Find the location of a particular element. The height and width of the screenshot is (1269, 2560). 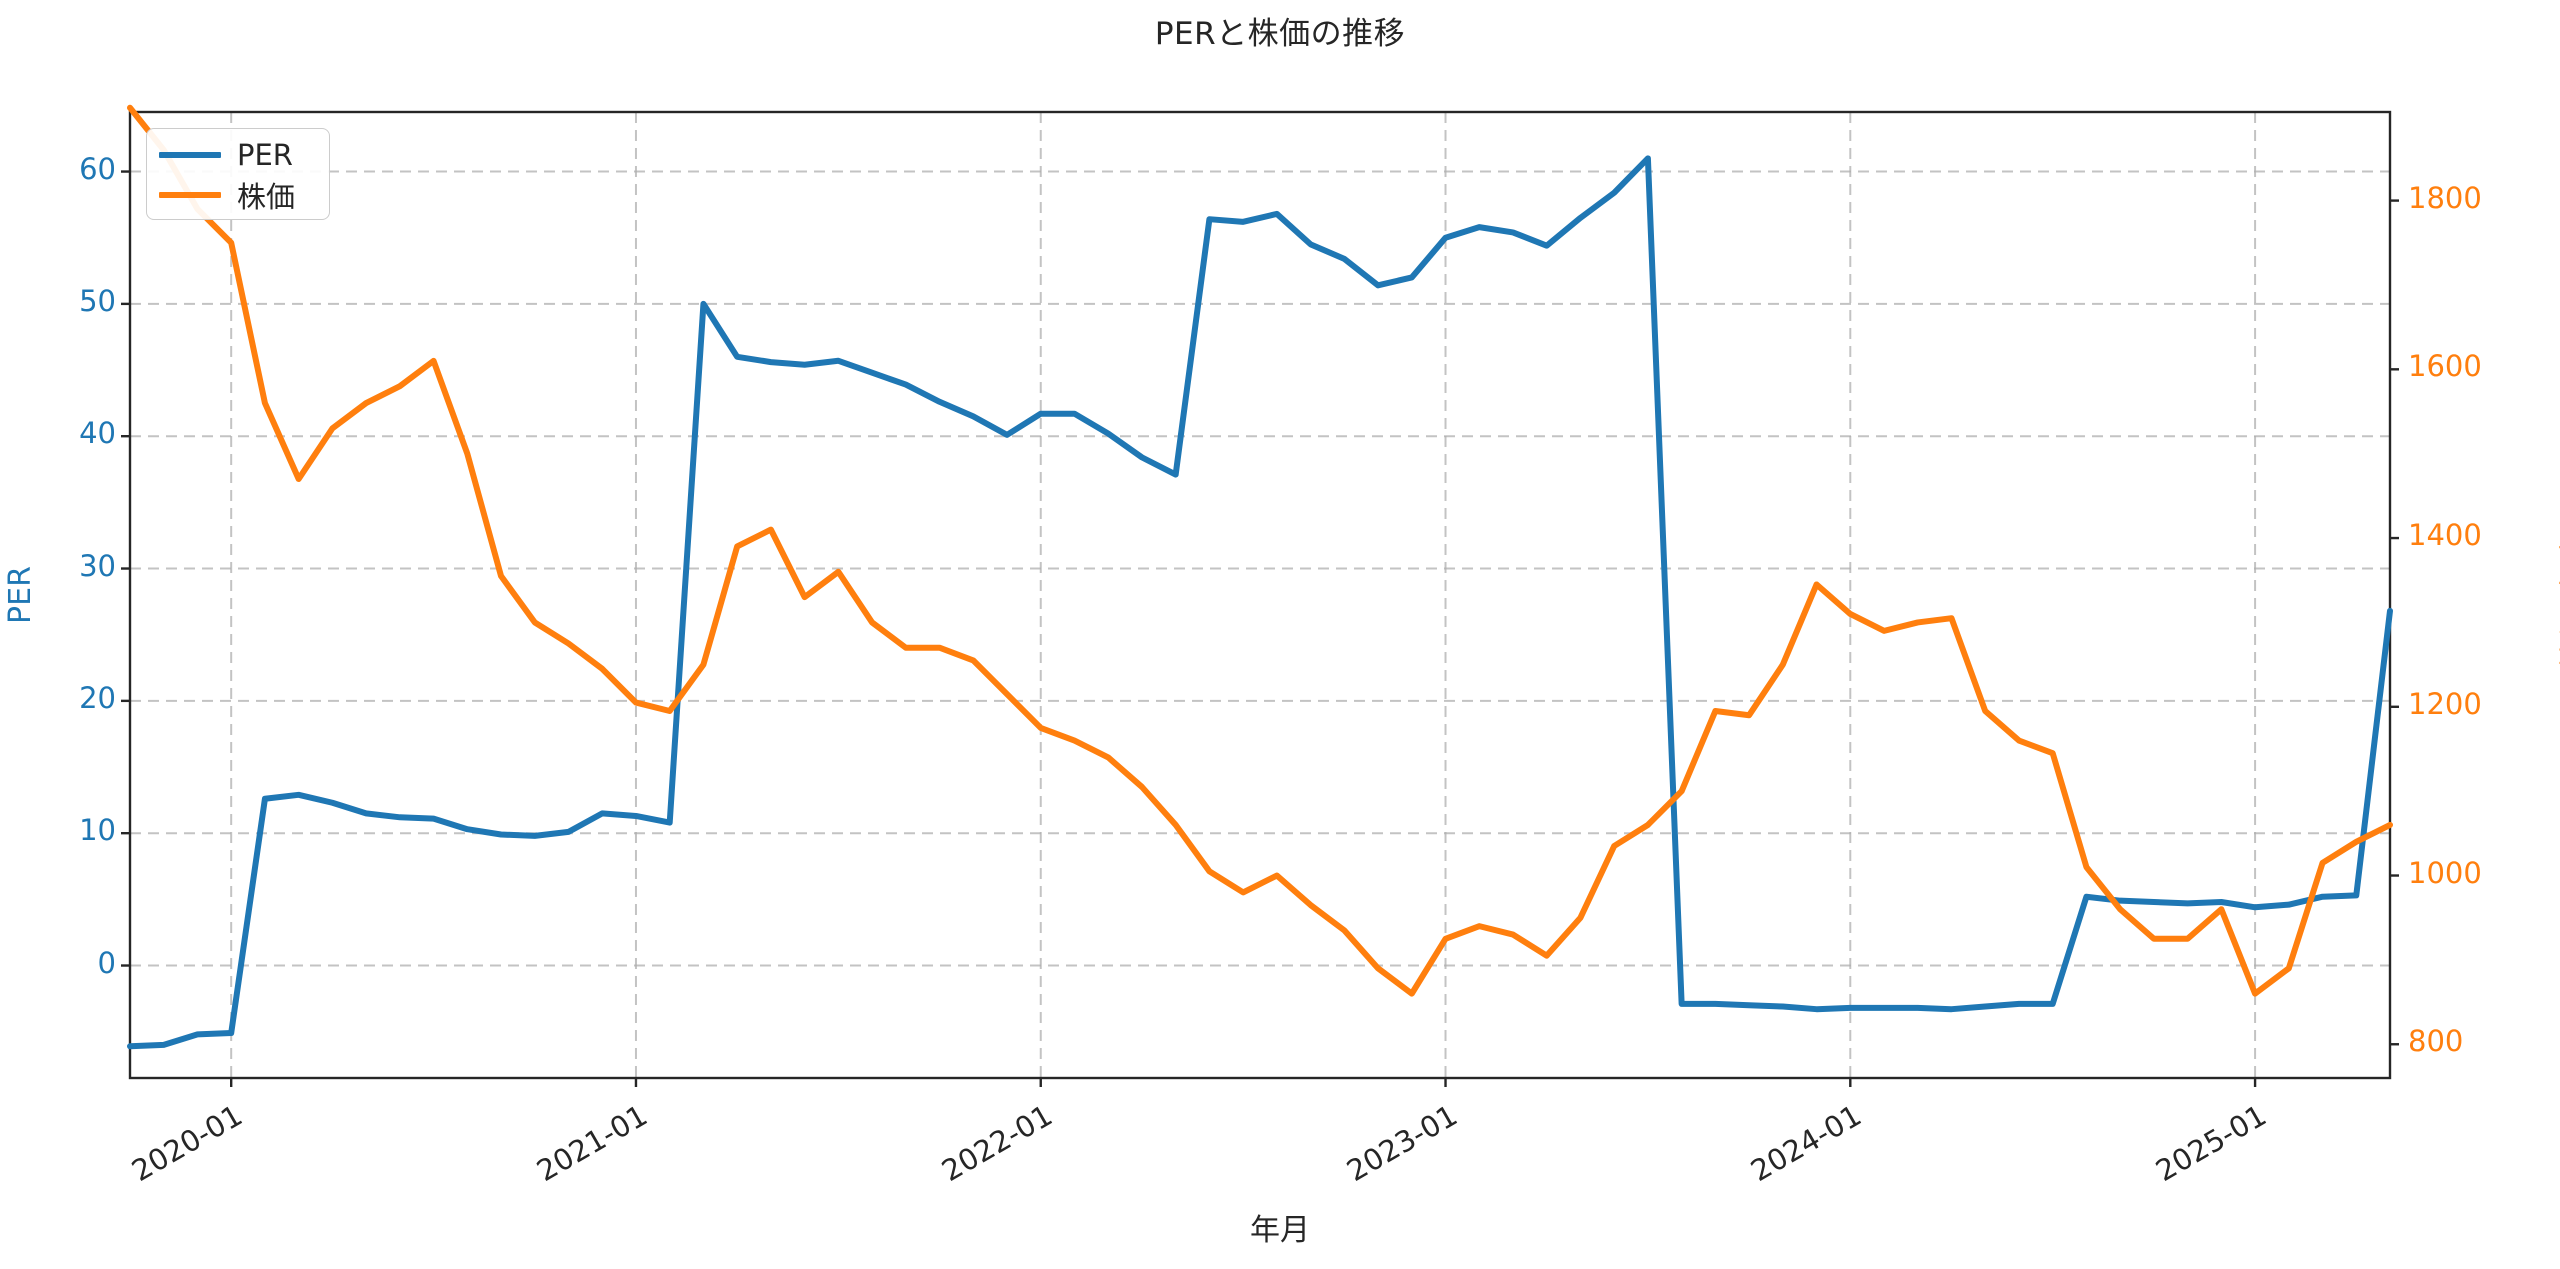

y-tick-left-label: 40 is located at coordinates (97, 433).